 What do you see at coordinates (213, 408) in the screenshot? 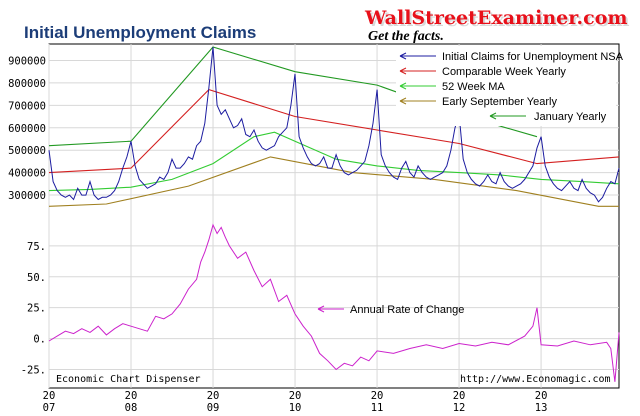
I see `x-tick-label: 09` at bounding box center [213, 408].